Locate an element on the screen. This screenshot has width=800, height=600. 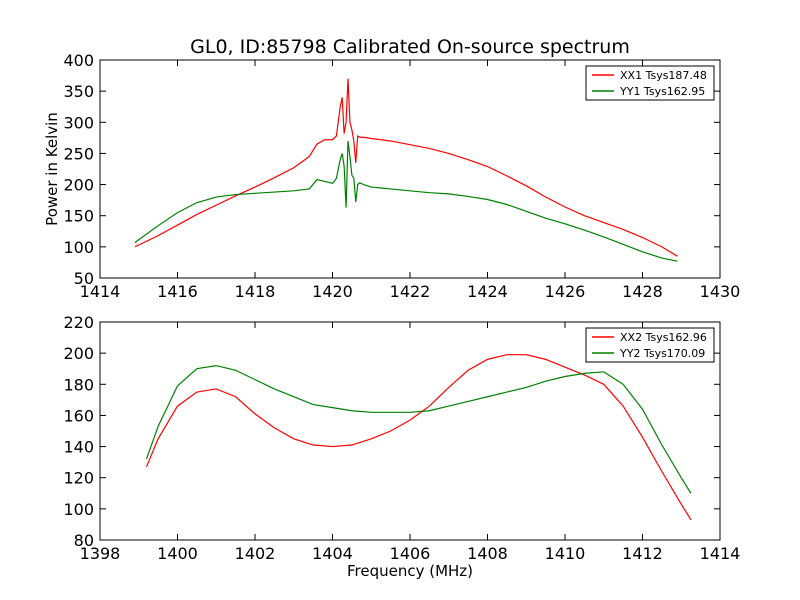
legend: XX1 Tsys187.48 YY1 Tsys162.95 is located at coordinates (650, 83).